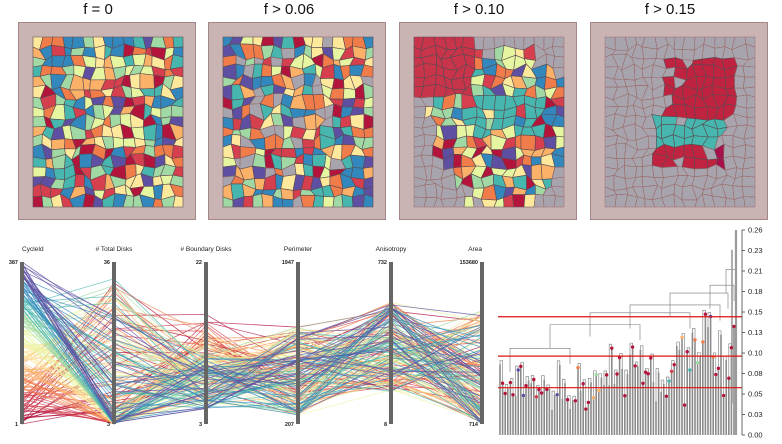 Image resolution: width=782 pixels, height=444 pixels. I want to click on cell-mosaic-f010, so click(489, 122).